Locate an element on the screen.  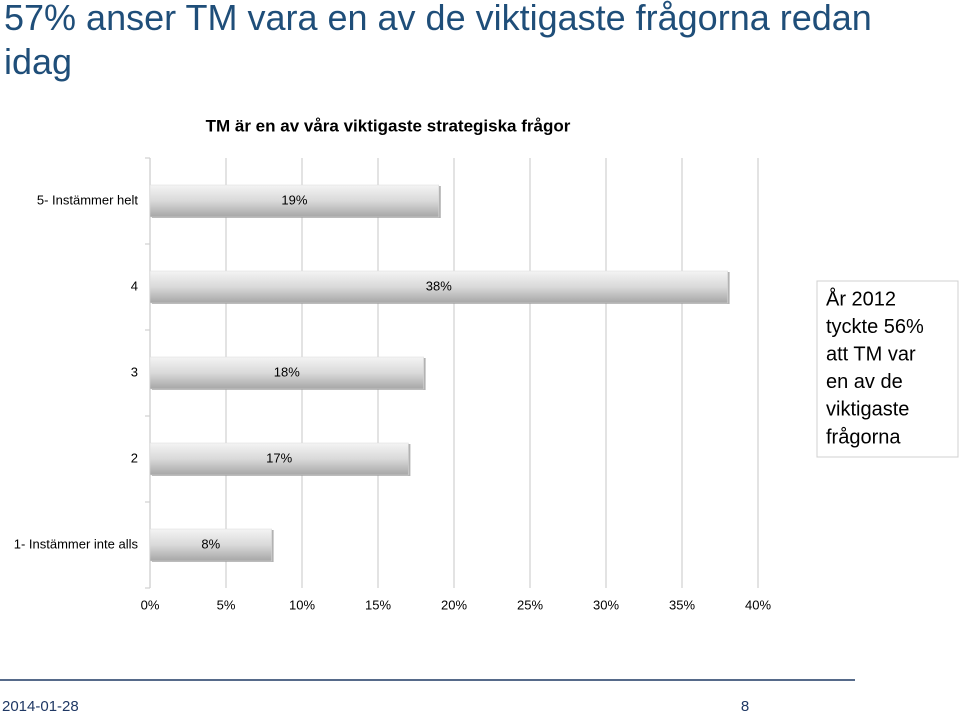
annotation-line: tyckte 56% is located at coordinates (875, 327).